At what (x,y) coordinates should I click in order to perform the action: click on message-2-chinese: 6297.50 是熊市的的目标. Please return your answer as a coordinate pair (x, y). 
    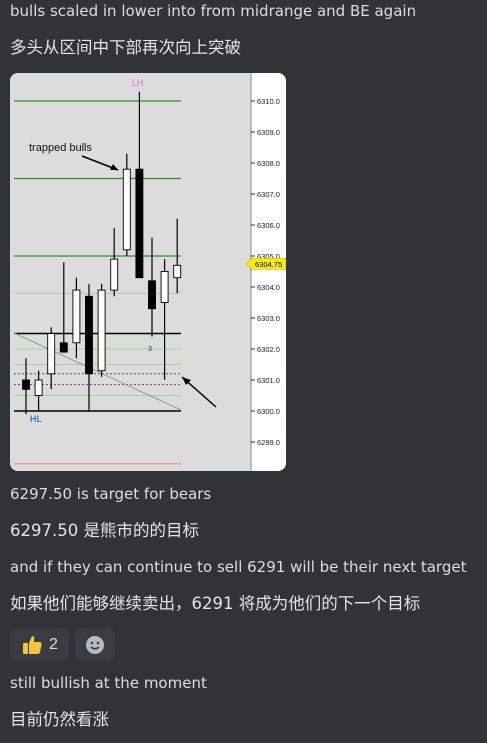
    Looking at the image, I should click on (104, 530).